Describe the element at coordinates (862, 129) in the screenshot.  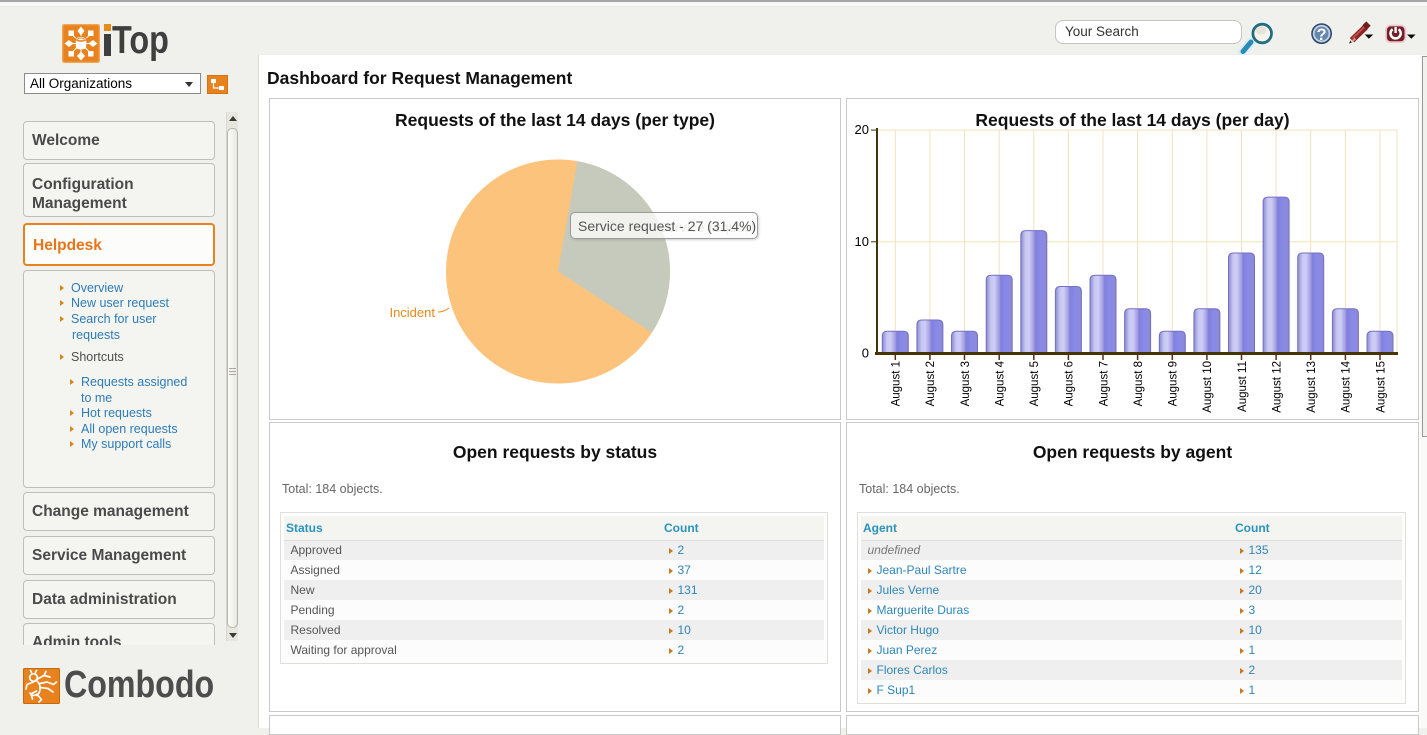
I see `svg-text: 20` at that location.